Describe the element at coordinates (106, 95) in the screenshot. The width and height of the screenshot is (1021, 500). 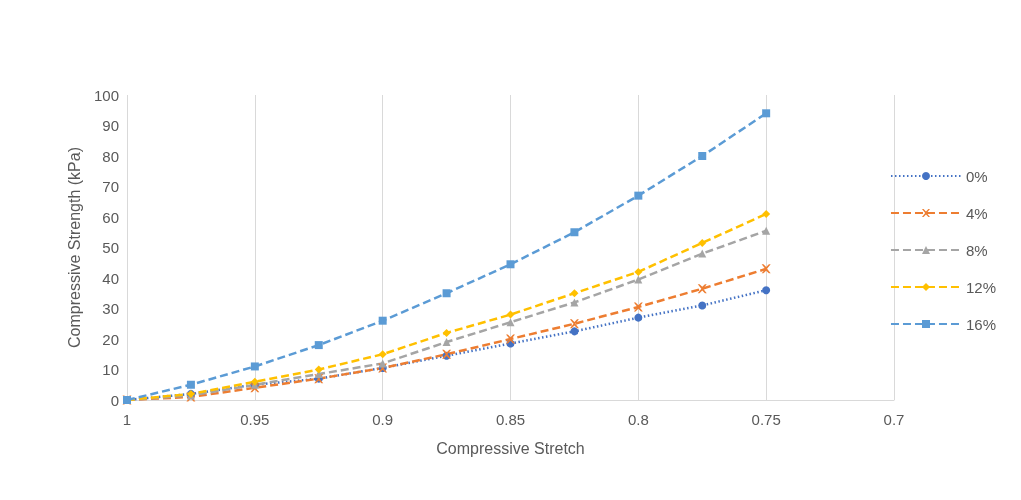
I see `y-tick-label: 100` at that location.